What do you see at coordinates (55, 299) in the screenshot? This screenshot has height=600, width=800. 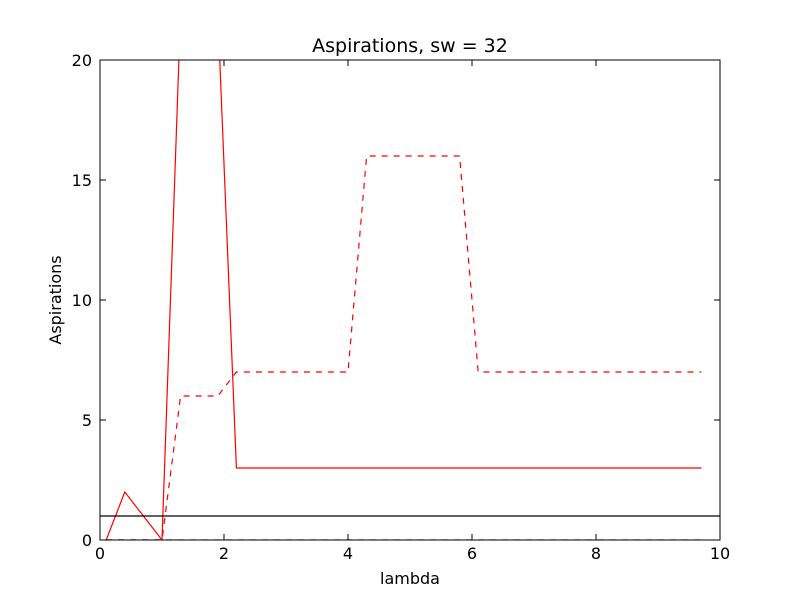 I see `y-axis-label: Aspirations` at bounding box center [55, 299].